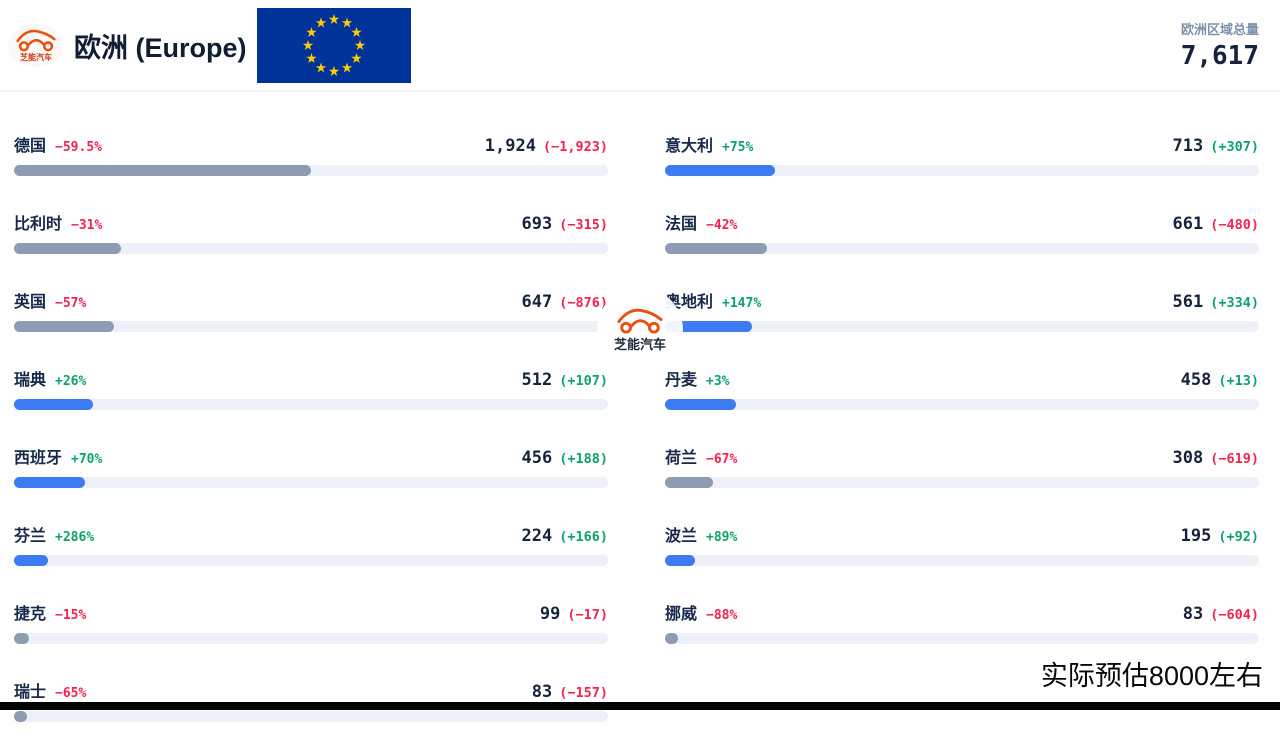  I want to click on country-value: 693, so click(537, 224).